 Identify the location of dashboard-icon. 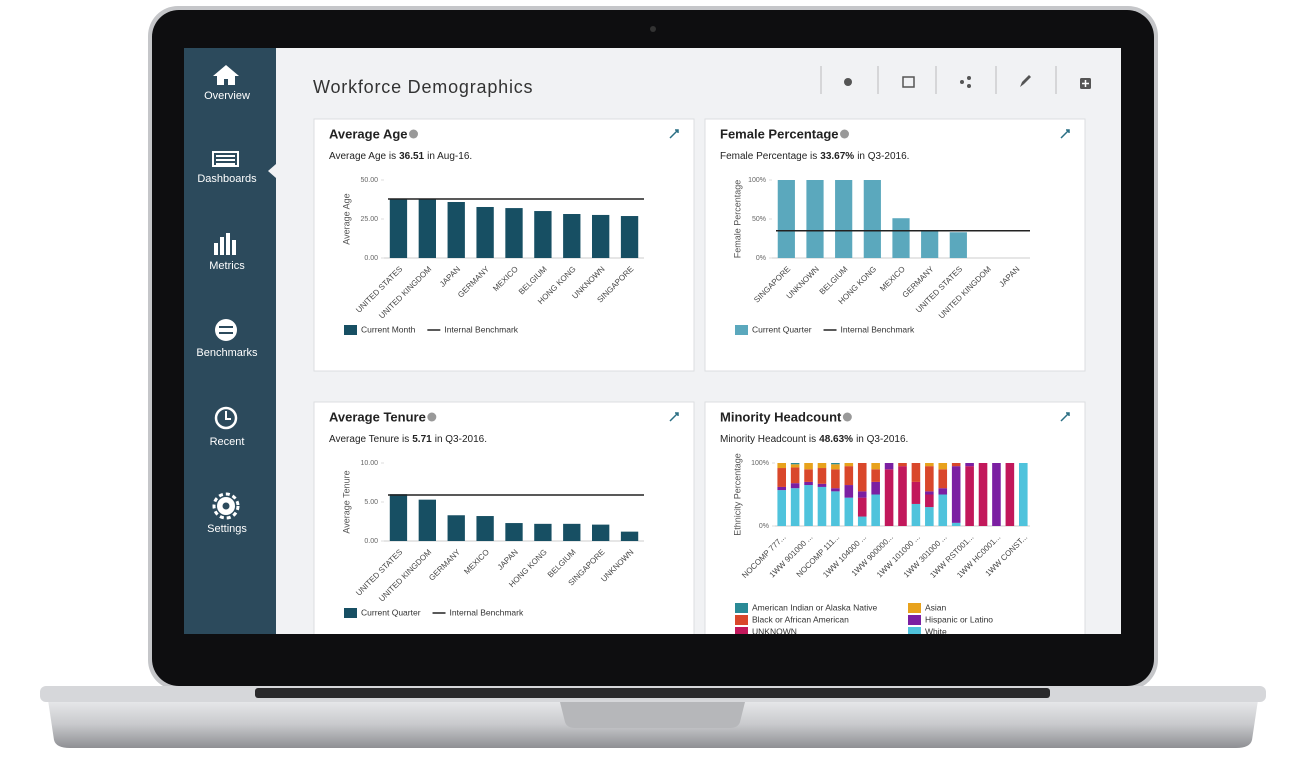
(225, 159).